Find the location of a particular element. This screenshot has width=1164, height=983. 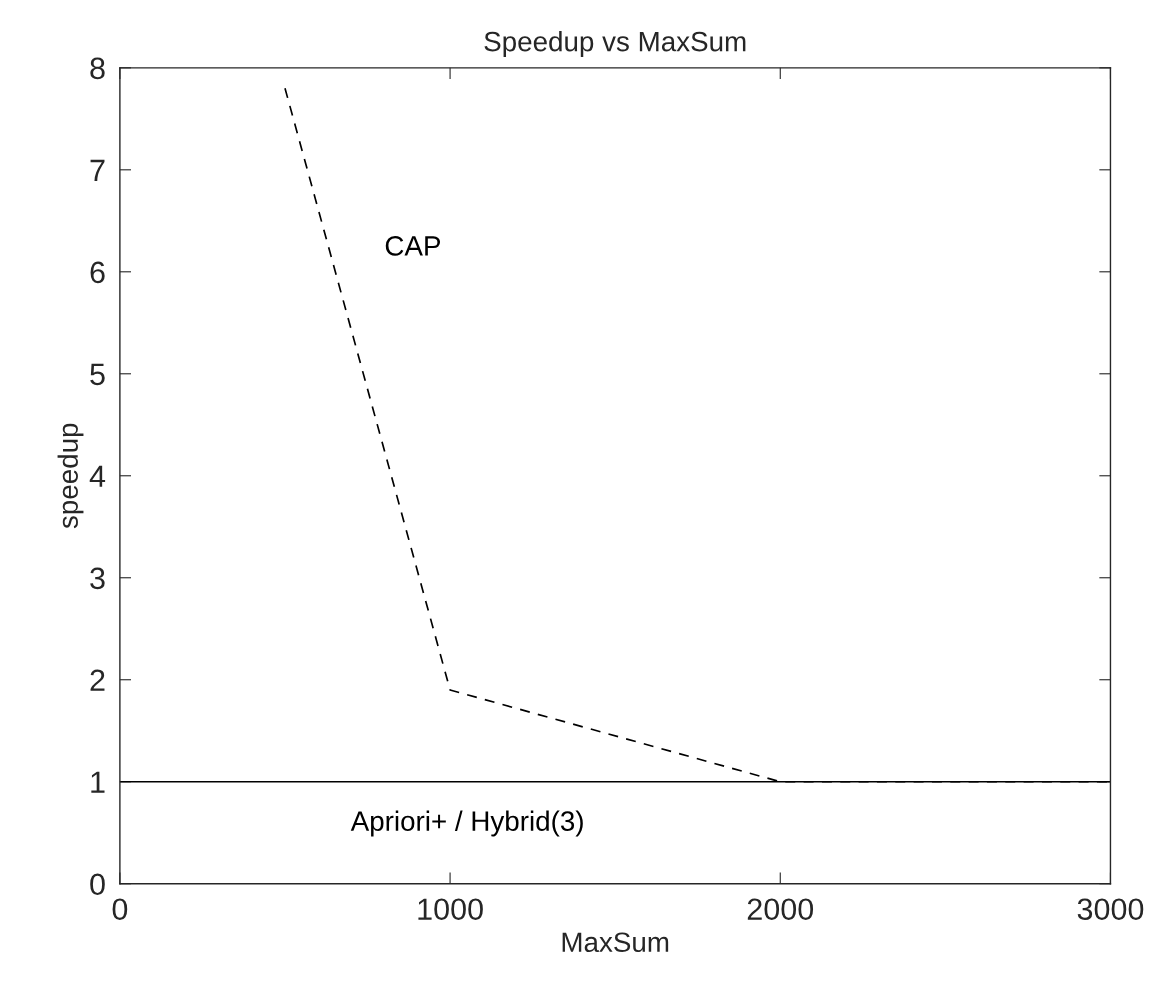

chart-title: Speedup vs MaxSum is located at coordinates (615, 44).